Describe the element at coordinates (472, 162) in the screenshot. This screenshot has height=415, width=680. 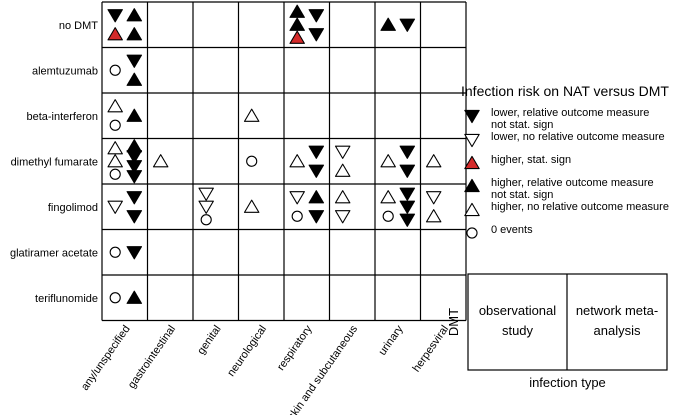
I see `legend-symbol-tri-up-red` at that location.